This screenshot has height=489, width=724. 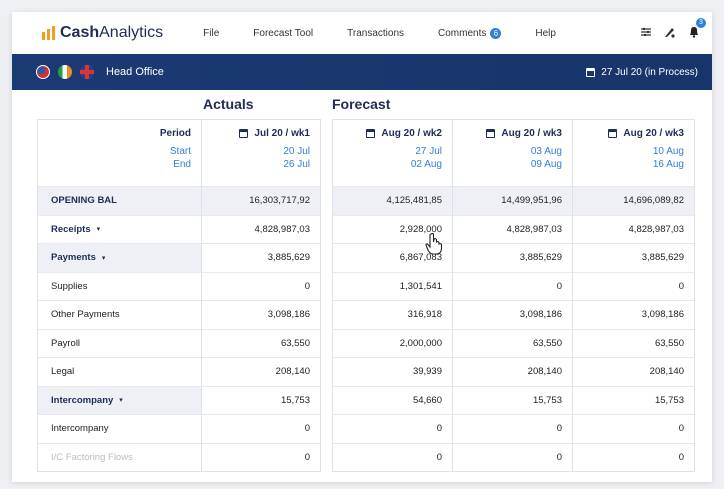 What do you see at coordinates (392, 314) in the screenshot?
I see `table-cell: 316,918` at bounding box center [392, 314].